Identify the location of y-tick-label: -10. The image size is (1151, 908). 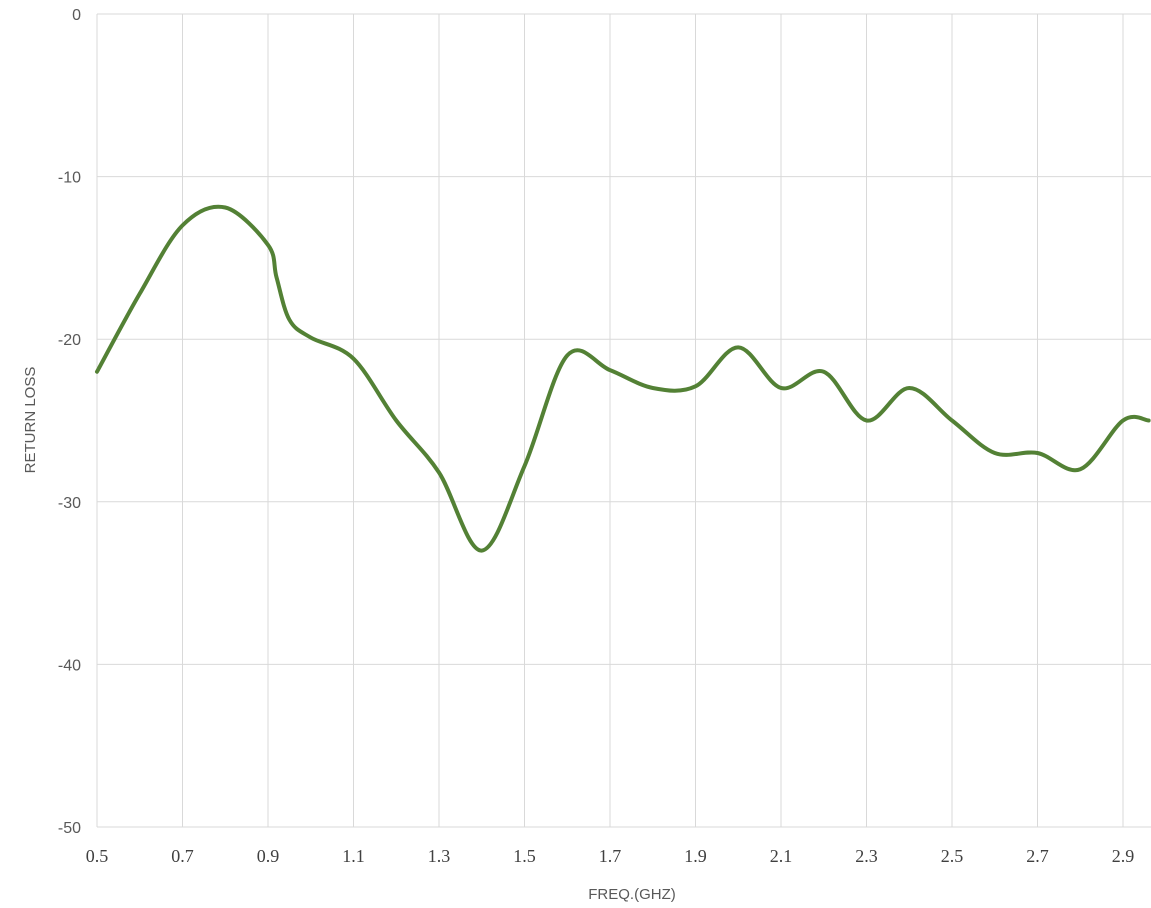
(69, 178).